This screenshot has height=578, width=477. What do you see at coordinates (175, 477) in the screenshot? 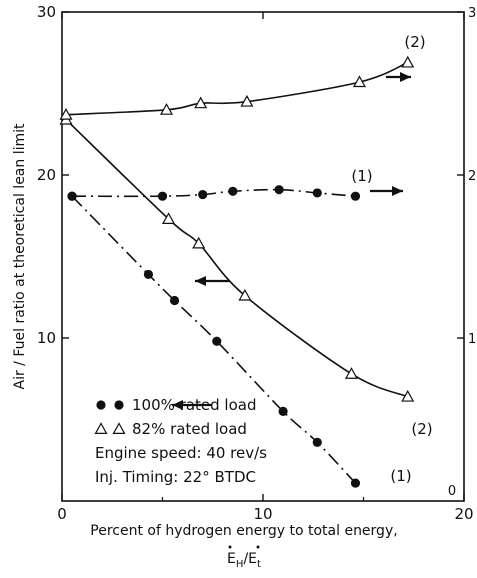
I see `legend-note: Inj. Timing: 22° BTDC` at bounding box center [175, 477].